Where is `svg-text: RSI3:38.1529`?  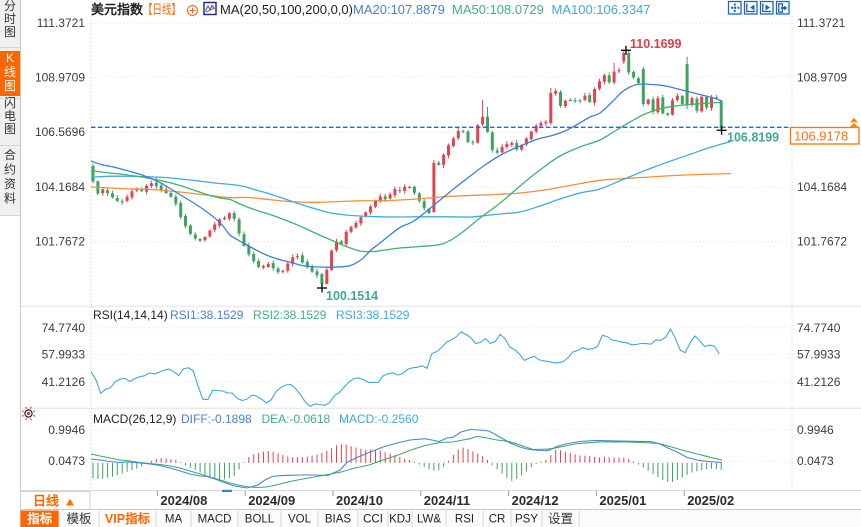
svg-text: RSI3:38.1529 is located at coordinates (373, 315).